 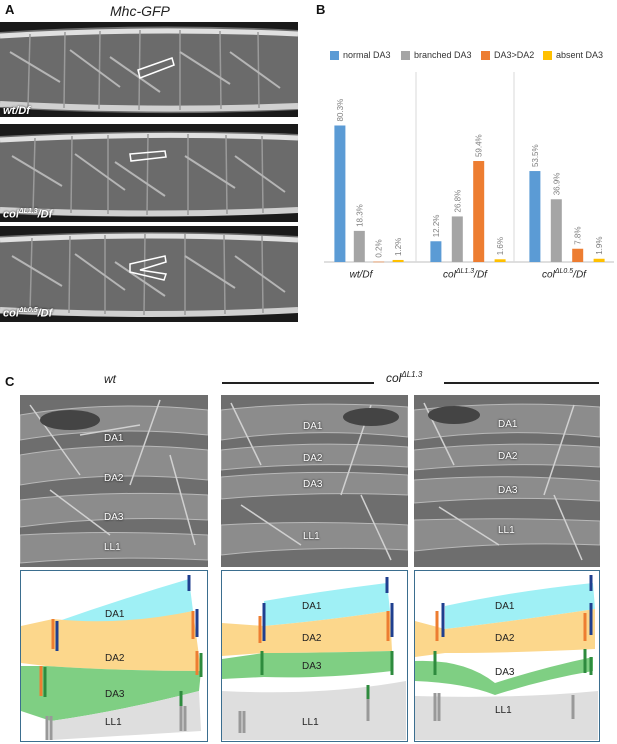 I want to click on mut-title-line-right, so click(x=521, y=383).